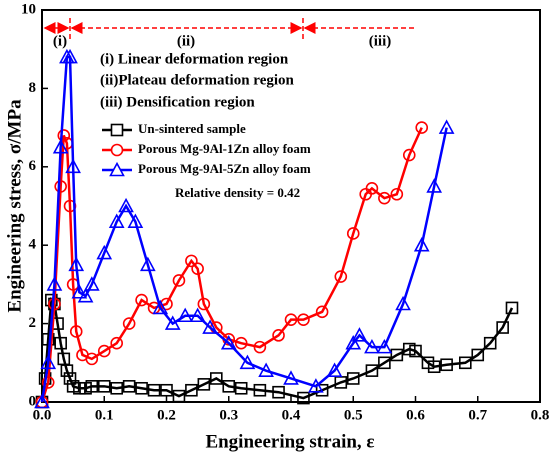 The width and height of the screenshot is (550, 458). What do you see at coordinates (33, 401) in the screenshot?
I see `y-tick-label: 0` at bounding box center [33, 401].